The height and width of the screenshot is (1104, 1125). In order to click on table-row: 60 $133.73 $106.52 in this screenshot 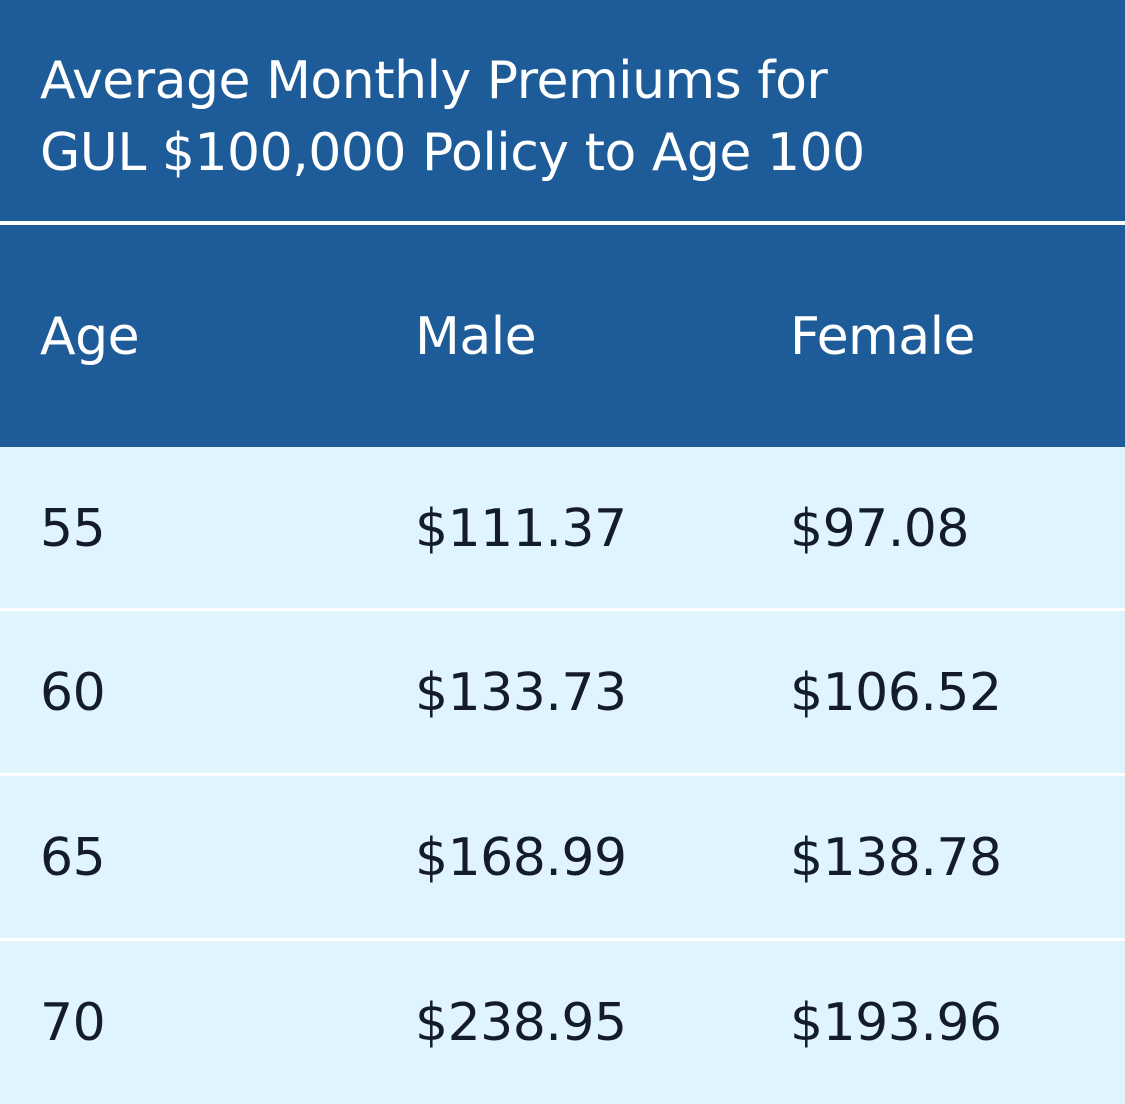, I will do `click(562, 692)`.